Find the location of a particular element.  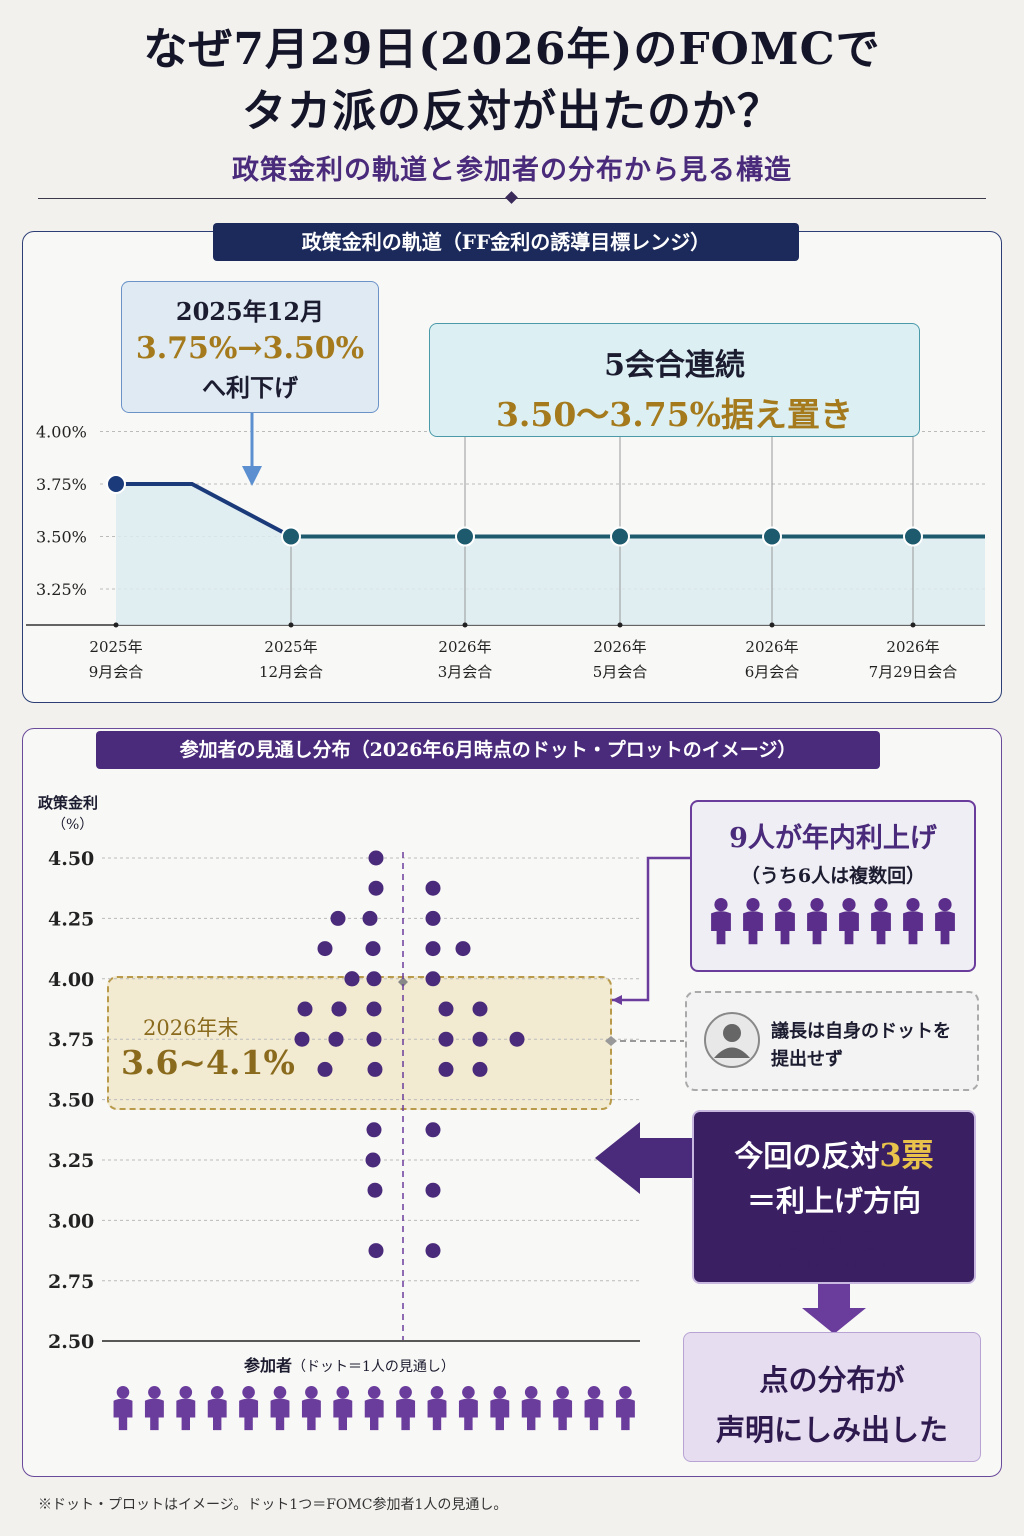

y-tick-label: 4.50 is located at coordinates (71, 859).